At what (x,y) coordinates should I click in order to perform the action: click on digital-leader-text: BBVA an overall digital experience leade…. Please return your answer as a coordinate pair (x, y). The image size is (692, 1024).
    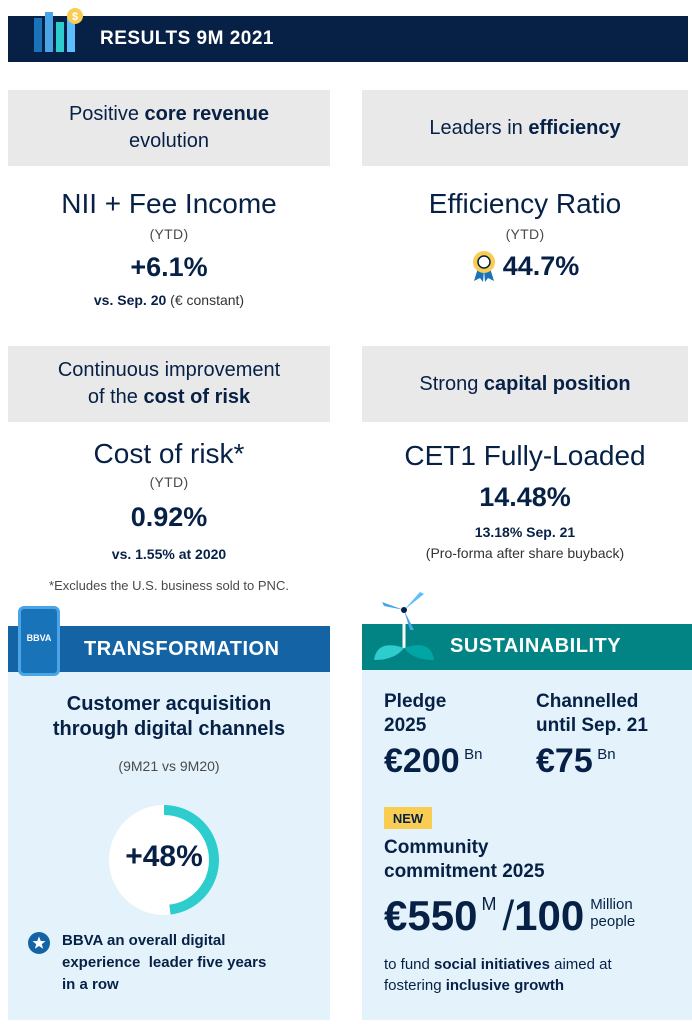
    Looking at the image, I should click on (164, 963).